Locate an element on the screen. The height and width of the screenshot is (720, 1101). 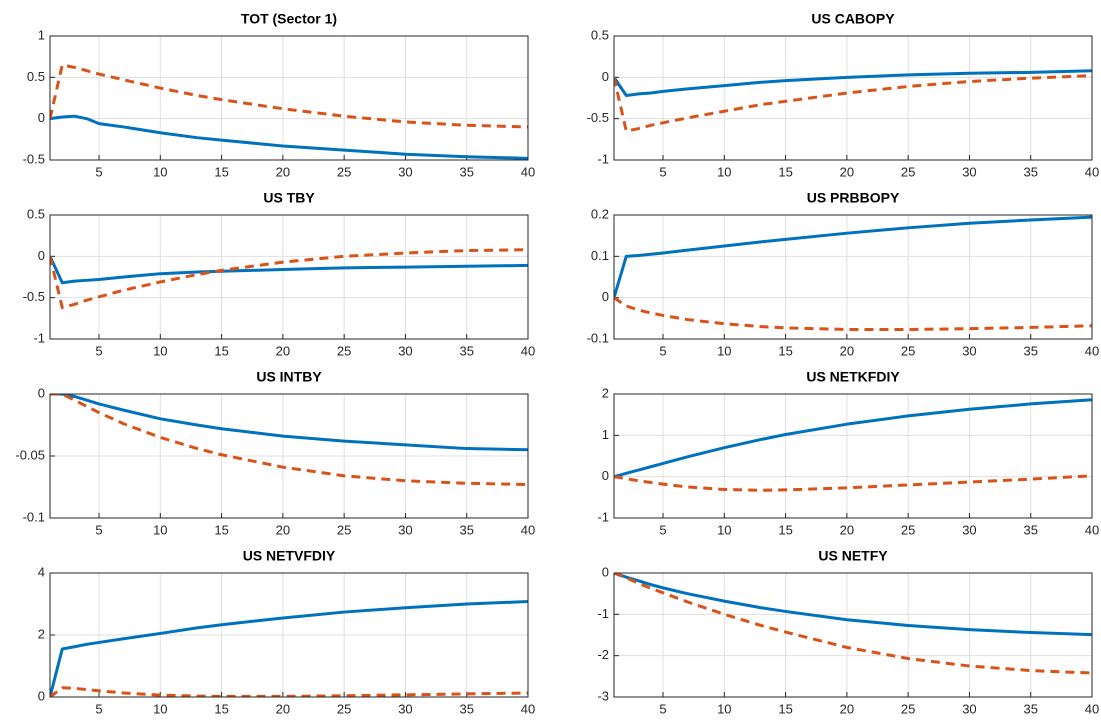
subplot: 5 10 15 20 25 30 35 40 -0.1 -0.05 0 US INTBY is located at coordinates (275, 453).